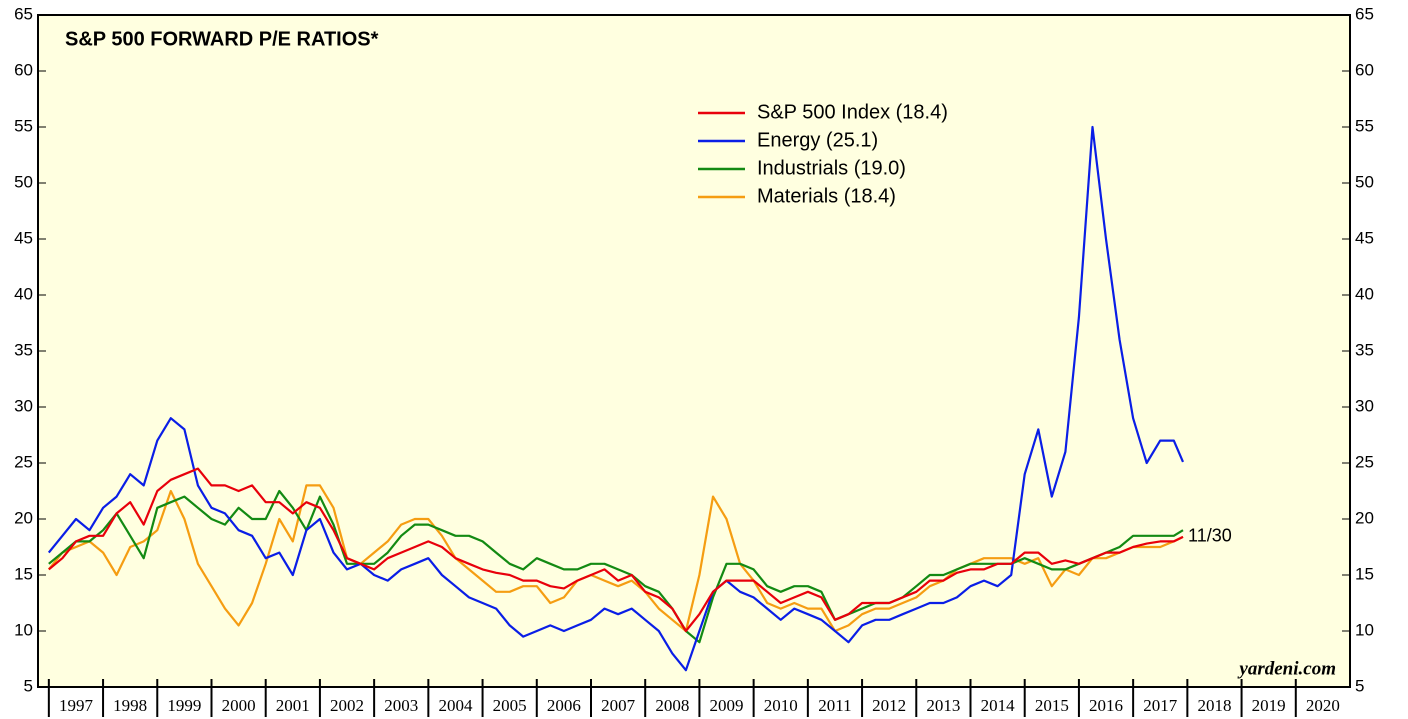 The height and width of the screenshot is (719, 1408). Describe the element at coordinates (23, 181) in the screenshot. I see `y-tick-label: 50` at that location.